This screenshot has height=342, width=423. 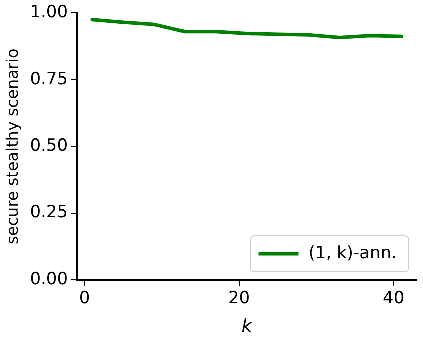 I want to click on x-tick-label: 40, so click(x=394, y=298).